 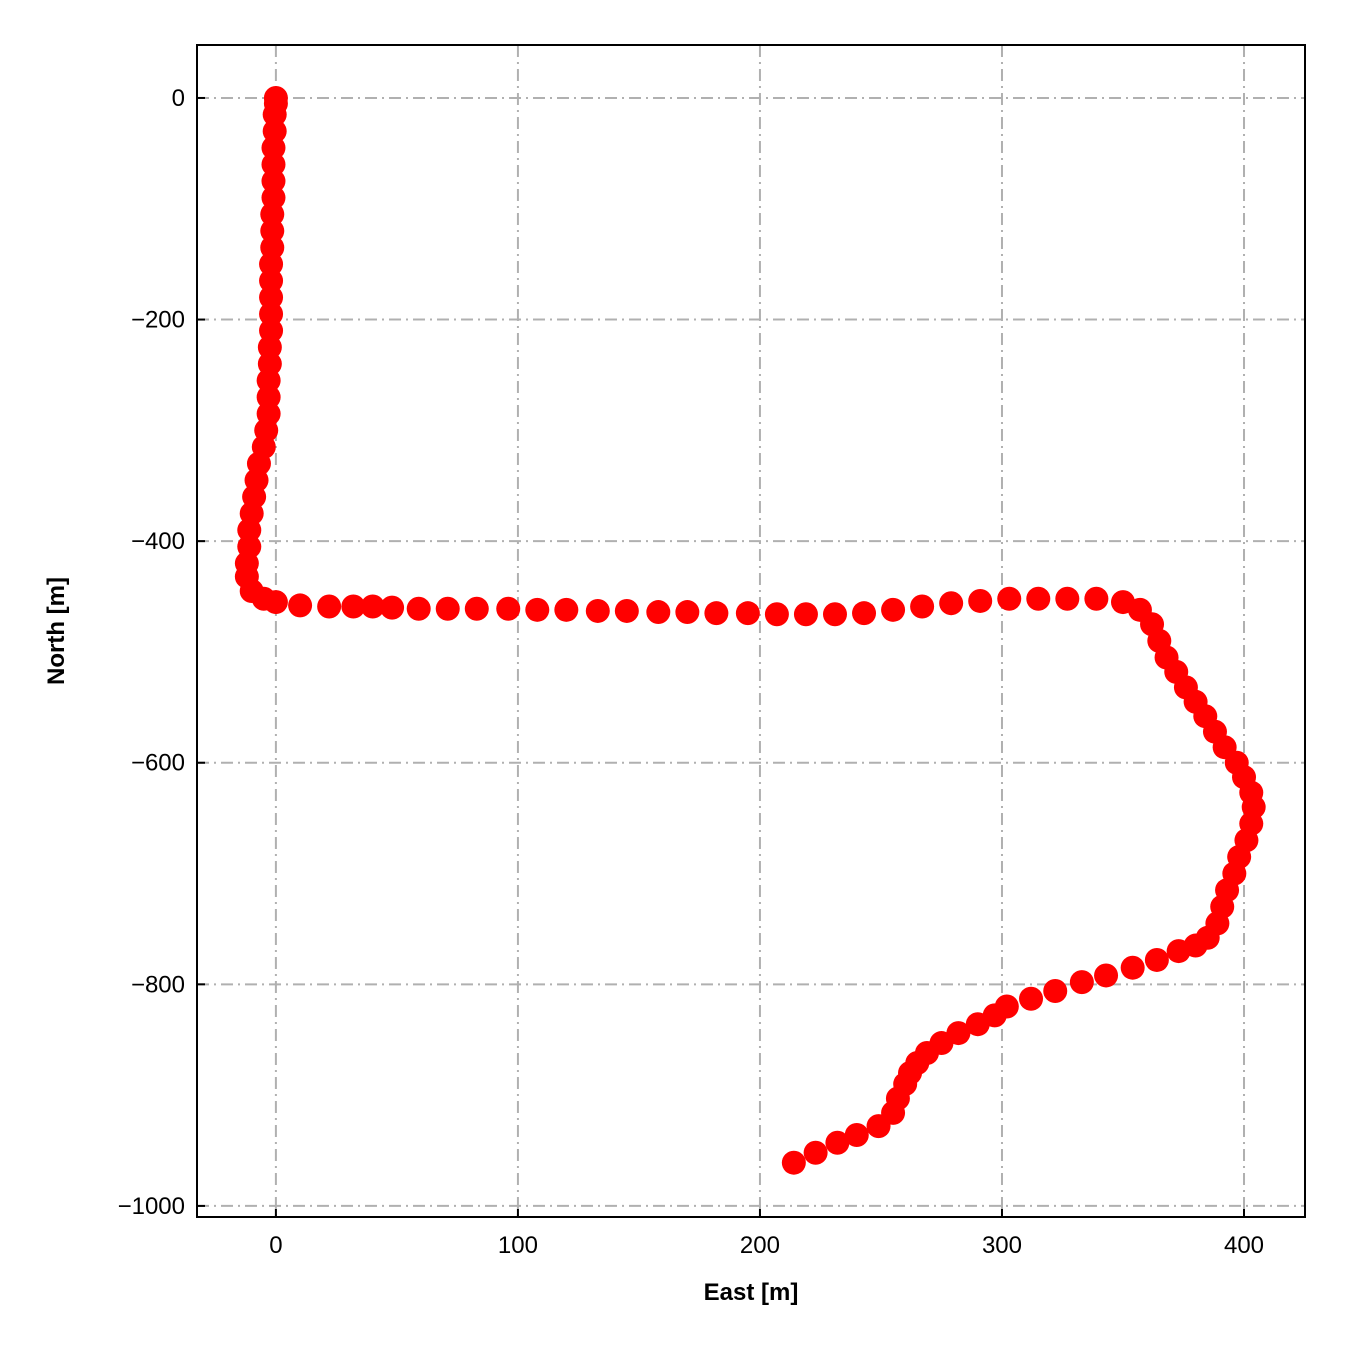 I want to click on y-axis-label: North [m], so click(x=56, y=631).